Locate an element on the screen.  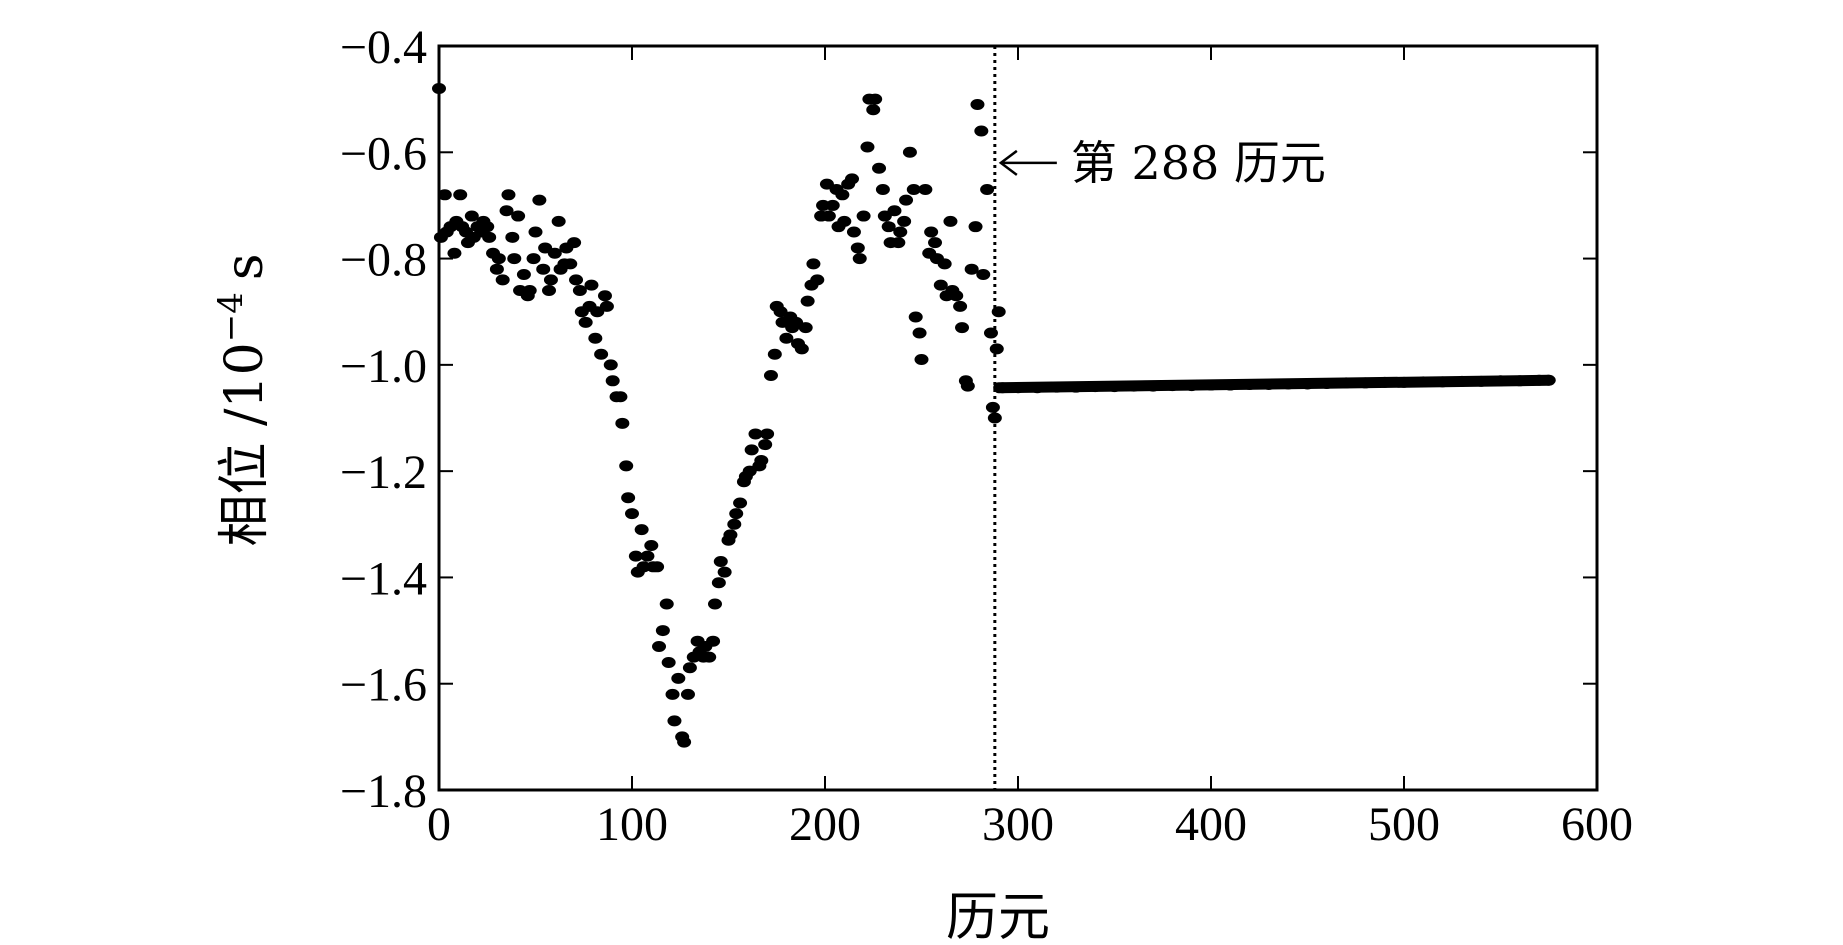
annotation-epoch-288: 第 288 历元 is located at coordinates (1198, 163).